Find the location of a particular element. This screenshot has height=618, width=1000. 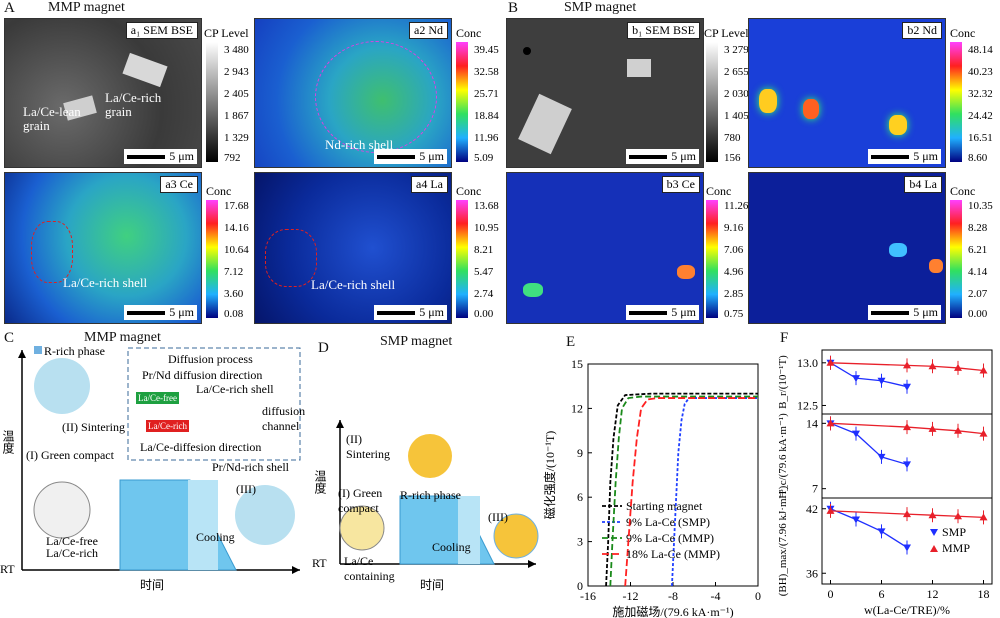

map-b1-ticks: 3 279 2 655 2 030 1 405 780 156 is located at coordinates (736, 104).